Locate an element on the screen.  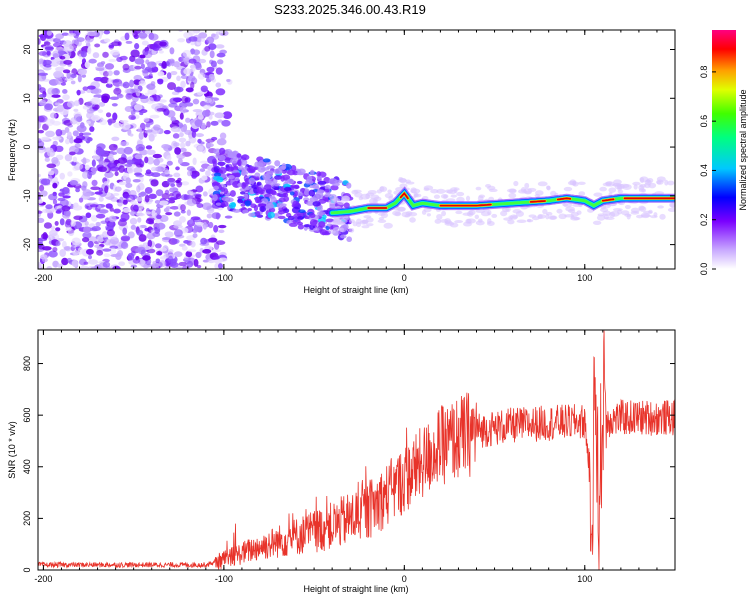
snr-xtick-label: -200 is located at coordinates (43, 579).